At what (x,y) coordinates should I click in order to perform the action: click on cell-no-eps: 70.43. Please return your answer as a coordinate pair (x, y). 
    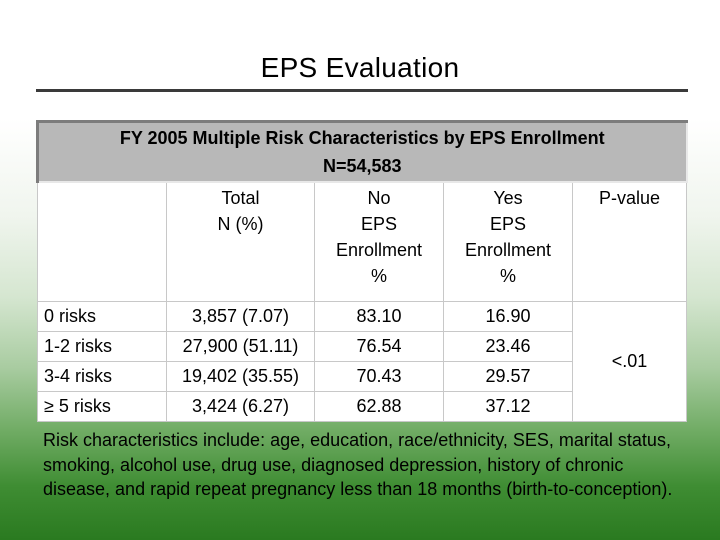
    Looking at the image, I should click on (379, 376).